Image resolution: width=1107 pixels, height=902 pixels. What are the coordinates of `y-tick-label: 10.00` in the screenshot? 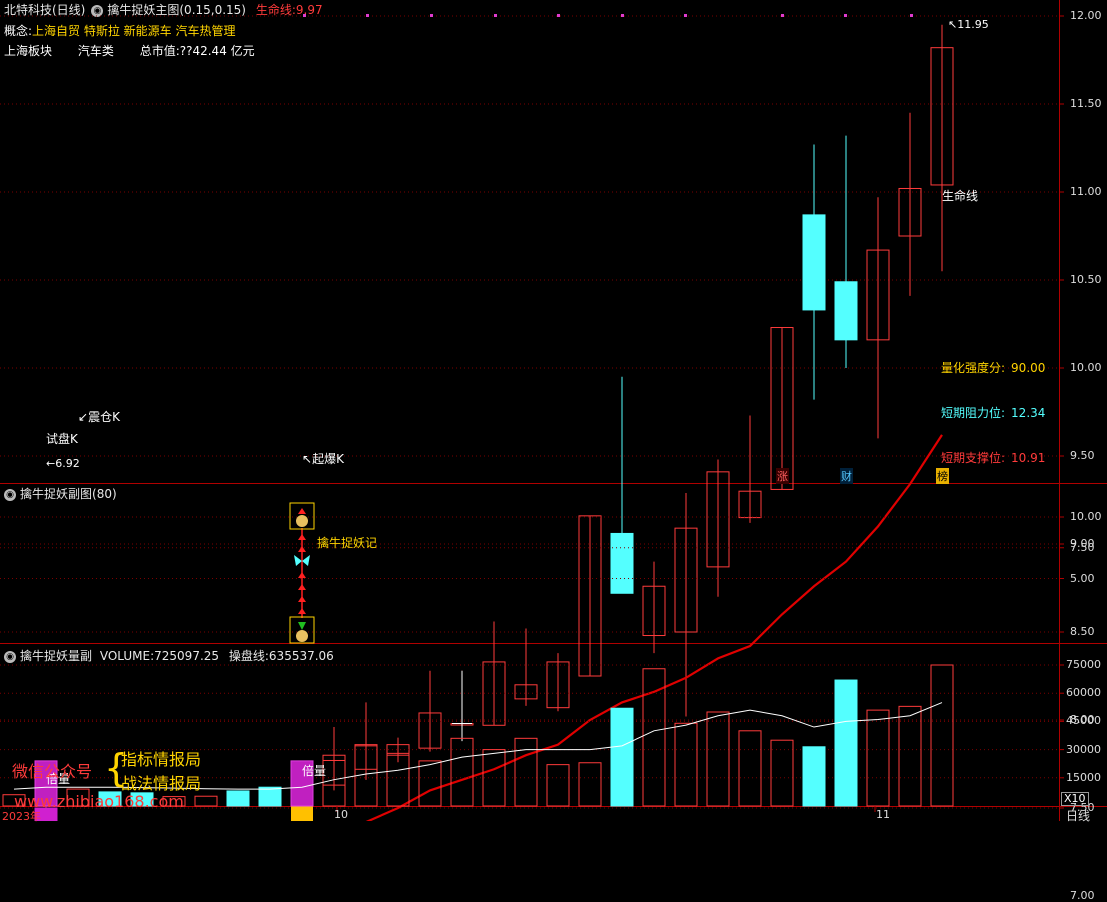 It's located at (1086, 367).